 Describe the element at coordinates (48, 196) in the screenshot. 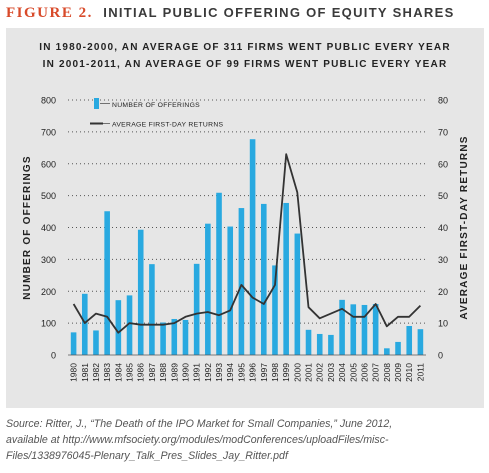

I see `y-left-tick-label: 500` at that location.